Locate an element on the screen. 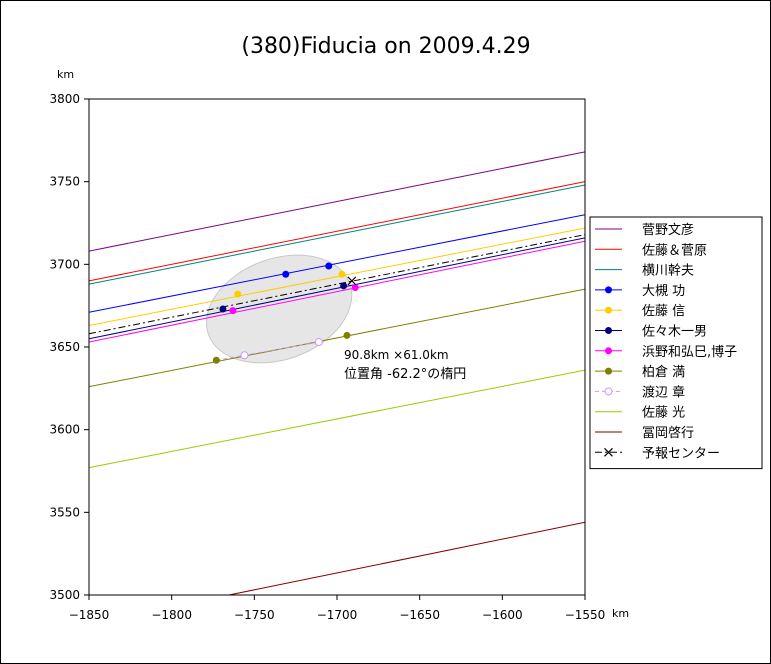  y-tick-label-1: 3550 is located at coordinates (64, 512).